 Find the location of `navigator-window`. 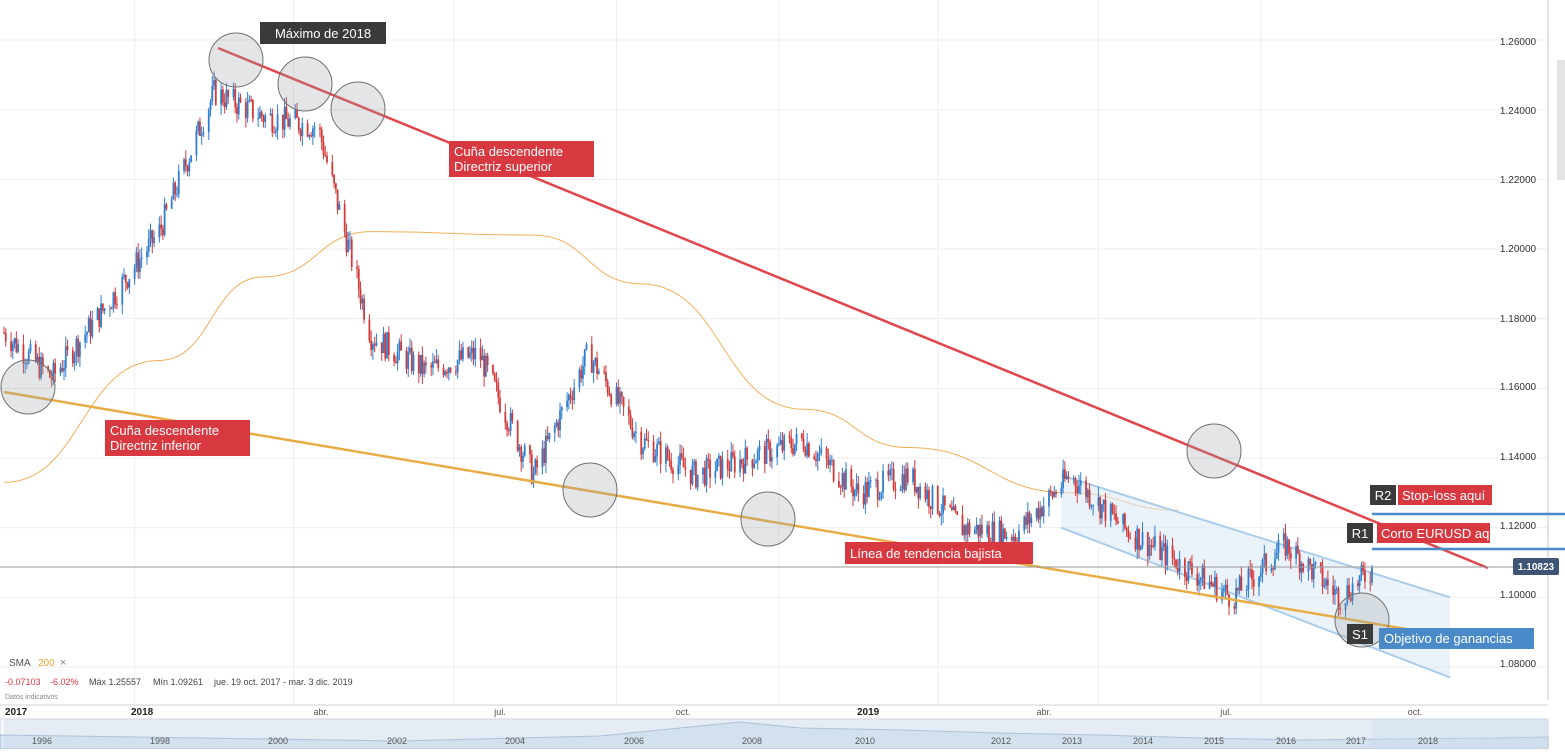

navigator-window is located at coordinates (688, 734).